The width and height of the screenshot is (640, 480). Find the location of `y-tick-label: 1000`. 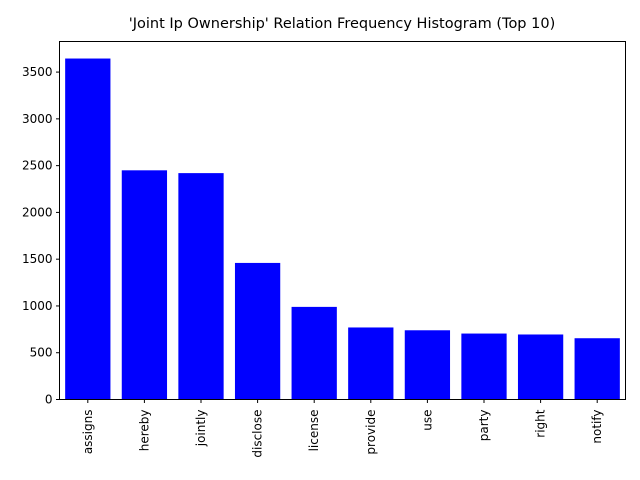

y-tick-label: 1000 is located at coordinates (37, 306).